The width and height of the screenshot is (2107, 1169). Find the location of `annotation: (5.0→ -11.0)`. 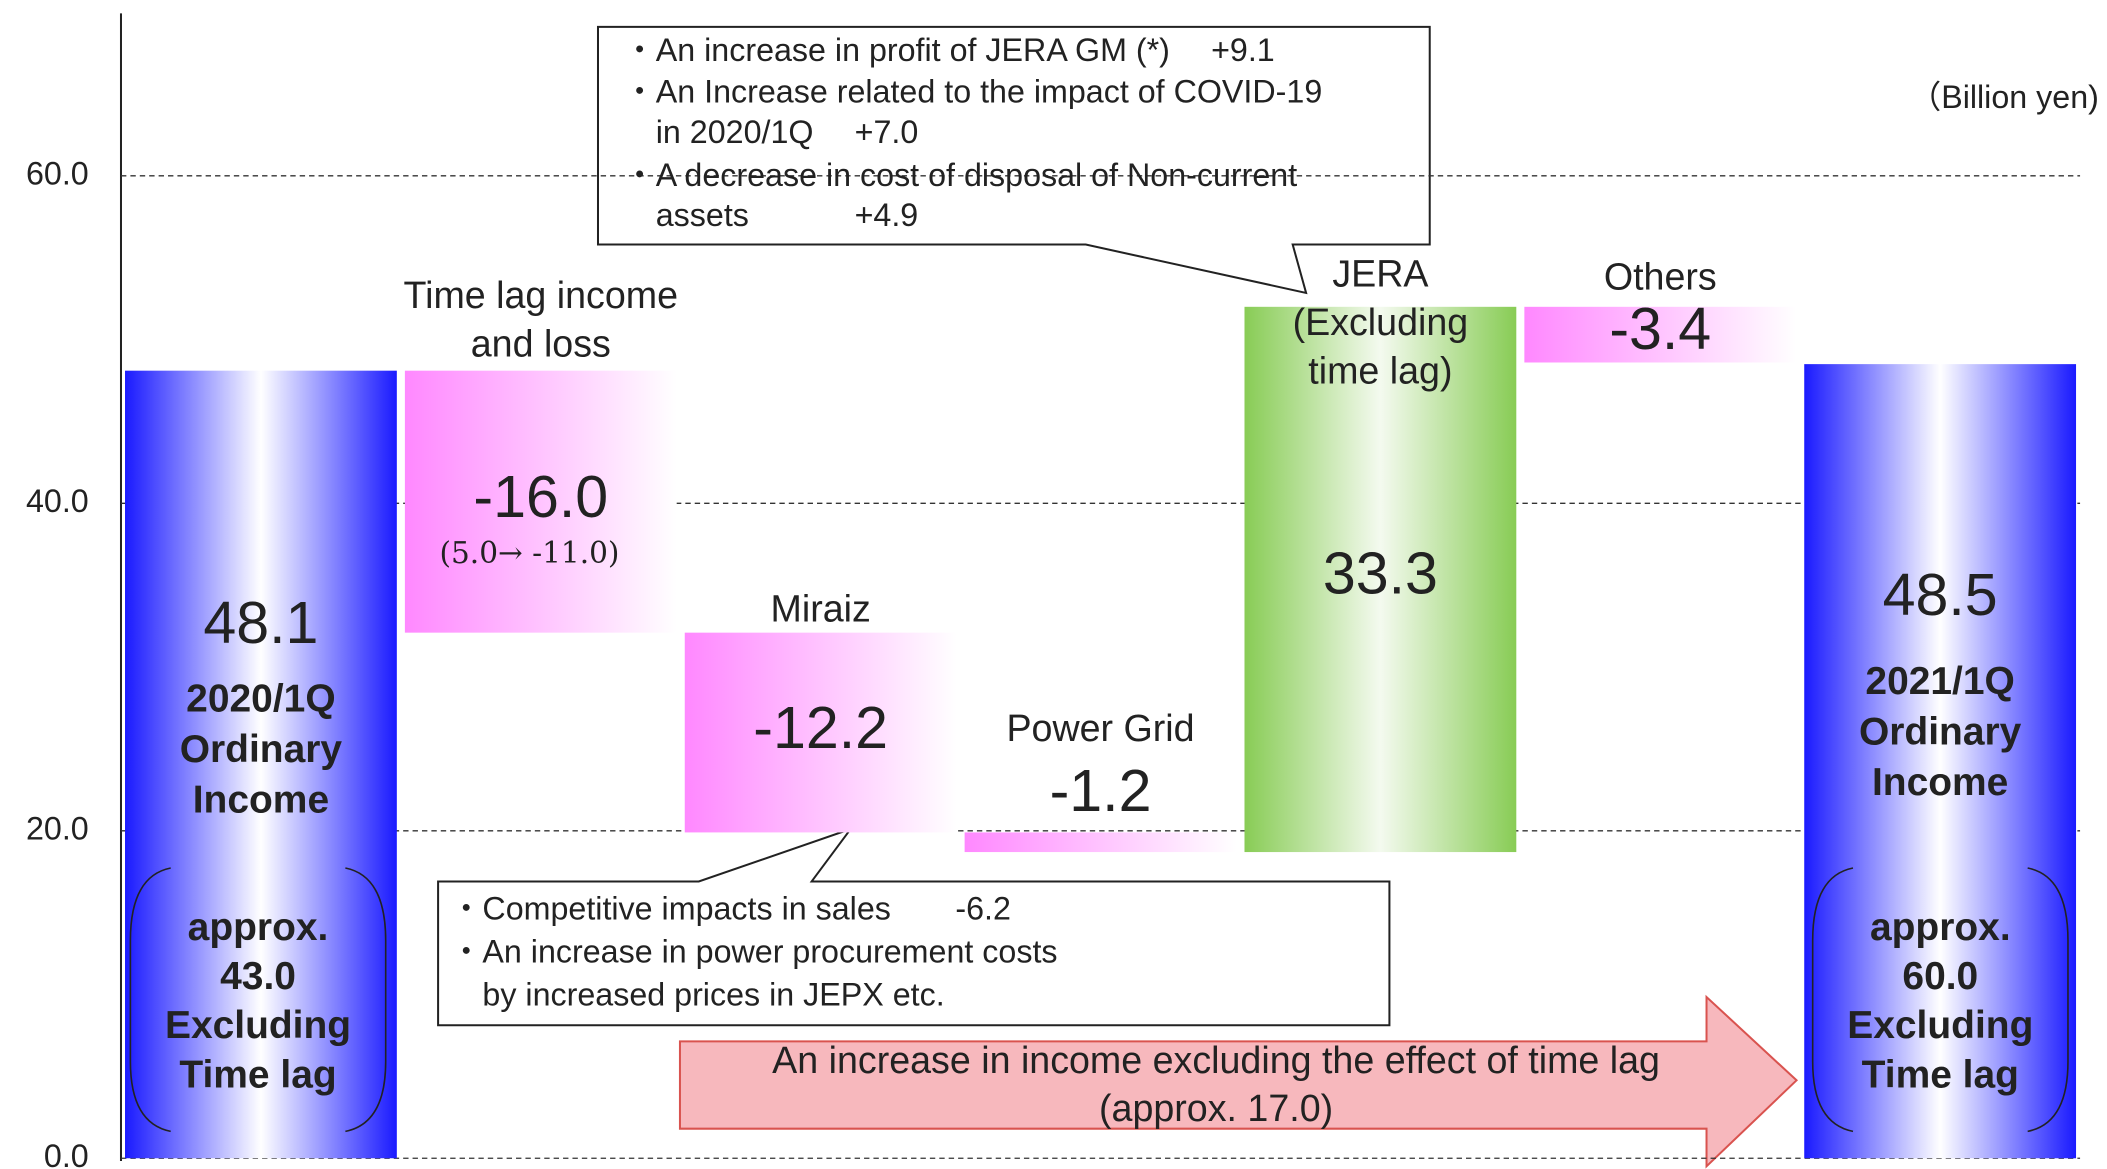

annotation: (5.0→ -11.0) is located at coordinates (529, 553).